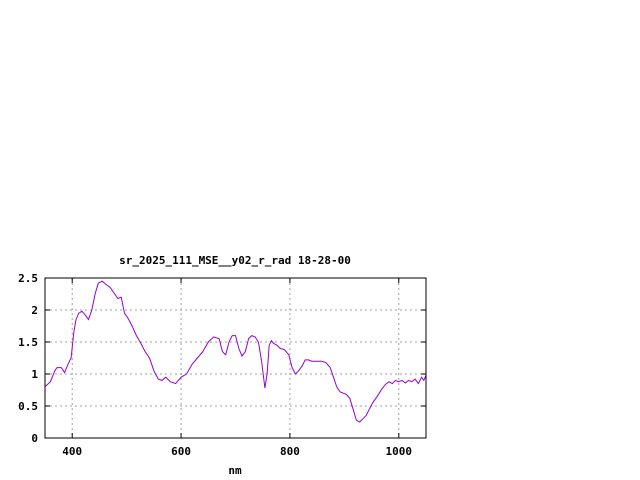  Describe the element at coordinates (72, 451) in the screenshot. I see `x-tick-label: 400` at that location.